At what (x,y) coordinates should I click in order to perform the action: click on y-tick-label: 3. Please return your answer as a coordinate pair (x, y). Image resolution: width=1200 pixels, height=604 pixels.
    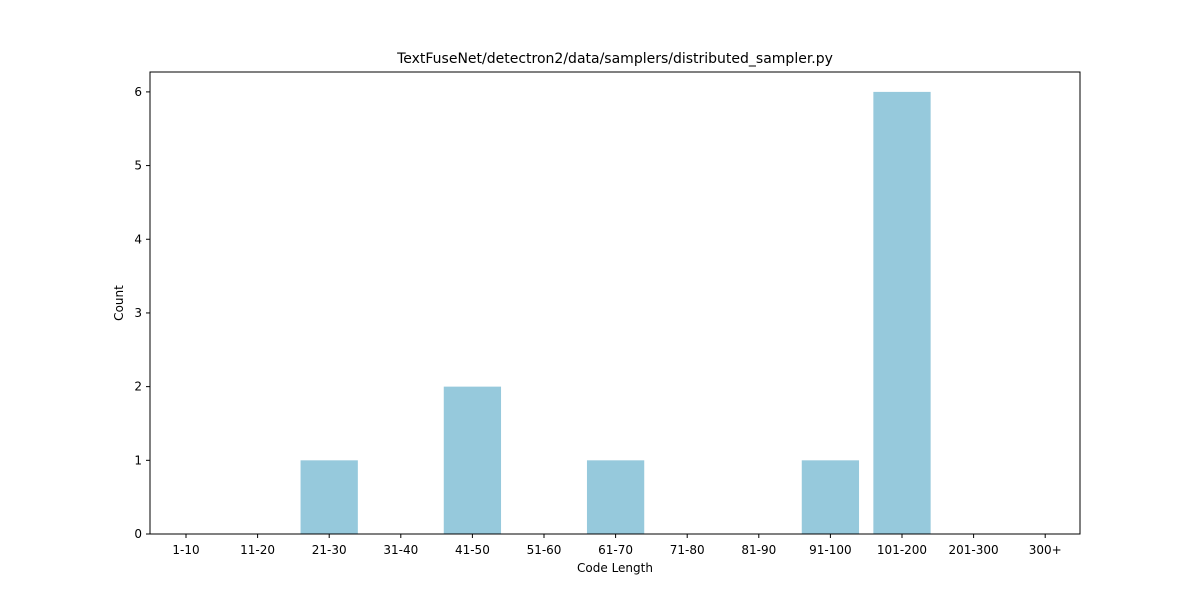
    Looking at the image, I should click on (138, 313).